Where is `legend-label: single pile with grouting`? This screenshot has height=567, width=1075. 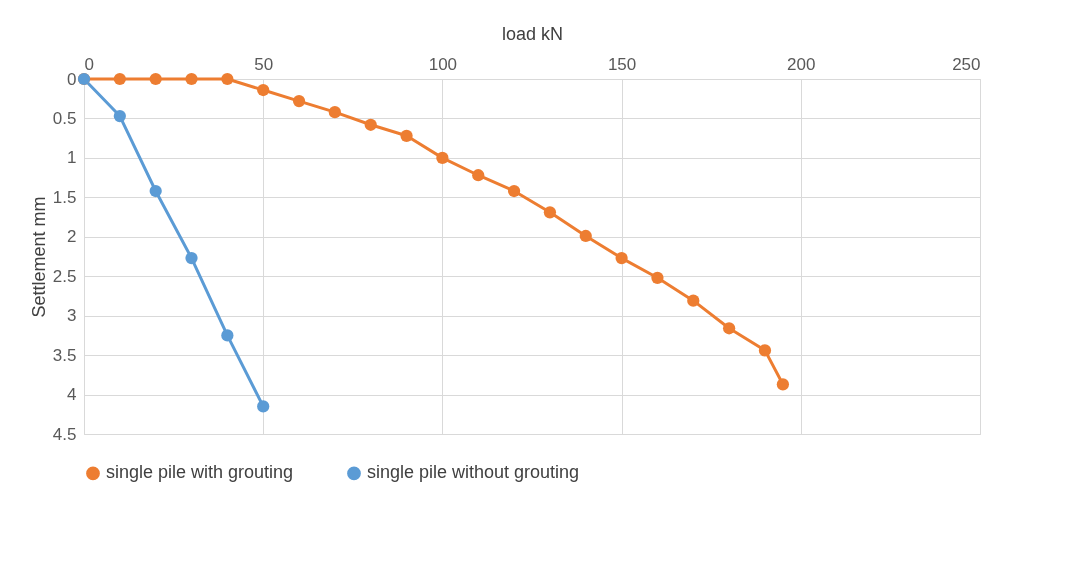
legend-label: single pile with grouting is located at coordinates (200, 472).